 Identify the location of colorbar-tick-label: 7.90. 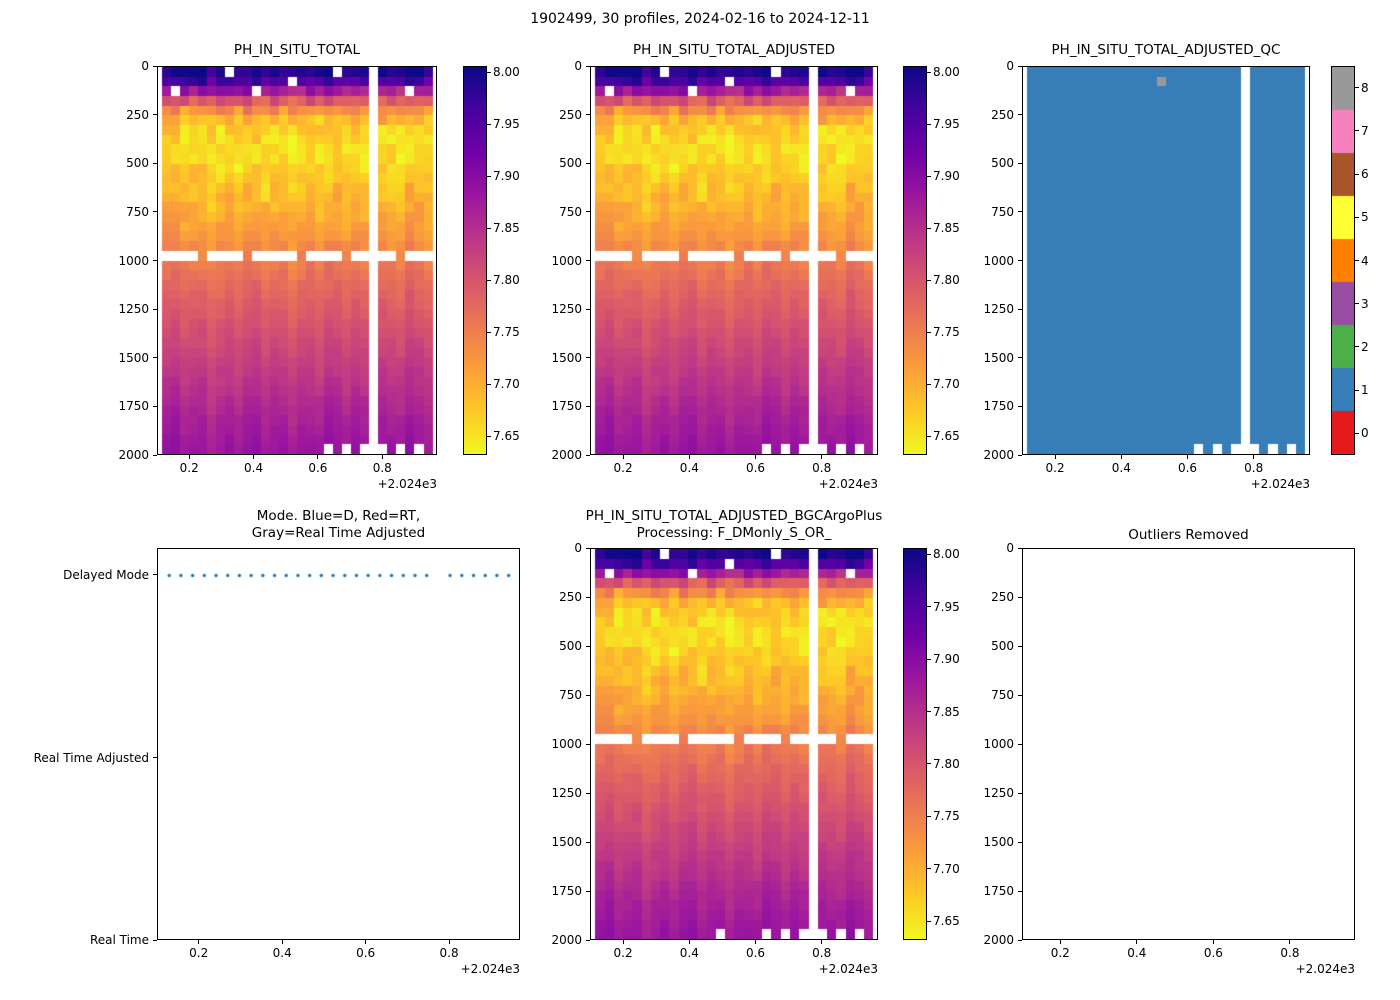
(946, 176).